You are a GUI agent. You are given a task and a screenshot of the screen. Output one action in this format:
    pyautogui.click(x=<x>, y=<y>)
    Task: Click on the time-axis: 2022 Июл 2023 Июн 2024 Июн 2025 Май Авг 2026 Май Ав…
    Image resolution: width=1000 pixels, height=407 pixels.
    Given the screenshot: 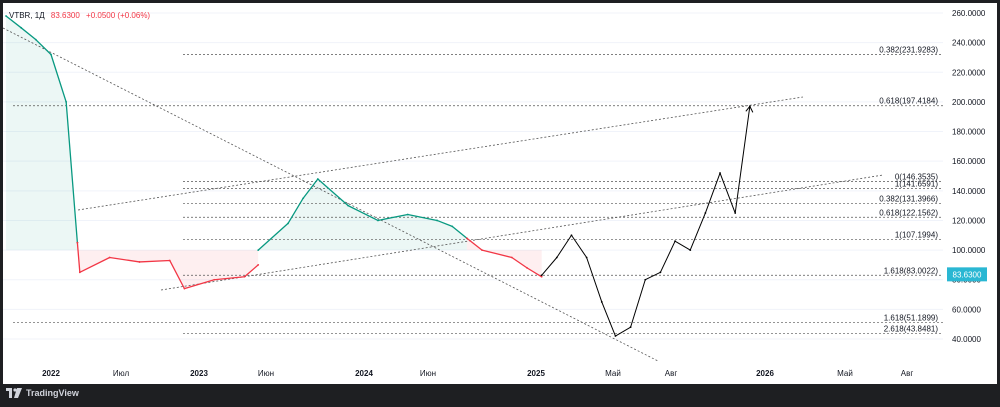 What is the action you would take?
    pyautogui.click(x=477, y=373)
    